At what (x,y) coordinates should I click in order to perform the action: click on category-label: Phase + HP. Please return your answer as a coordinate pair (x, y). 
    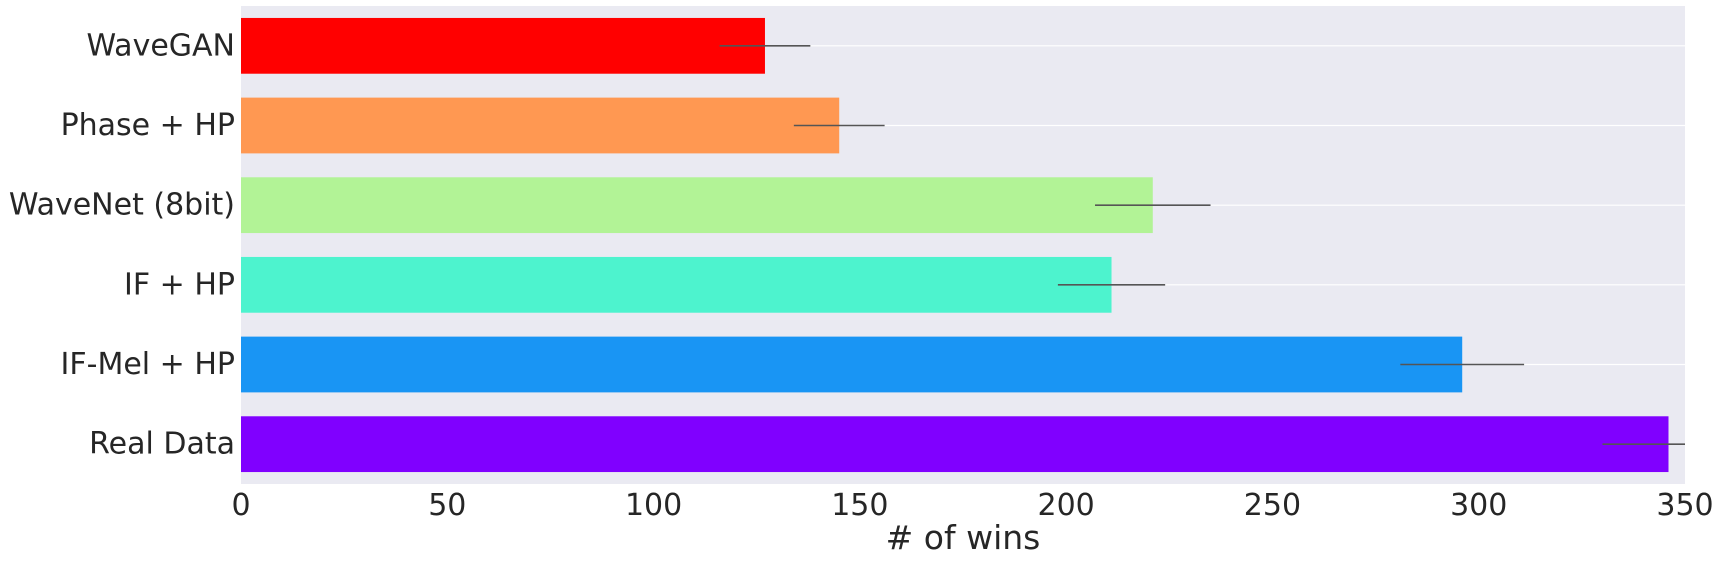
    Looking at the image, I should click on (148, 125).